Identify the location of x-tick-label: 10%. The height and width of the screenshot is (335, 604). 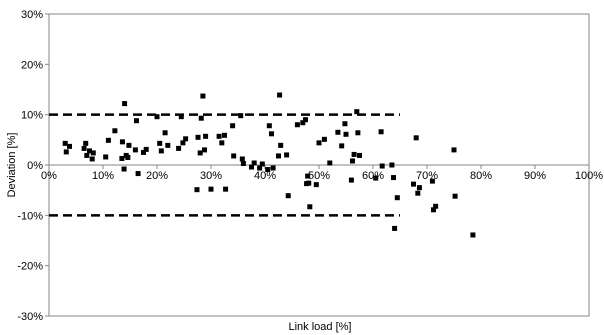
(103, 176).